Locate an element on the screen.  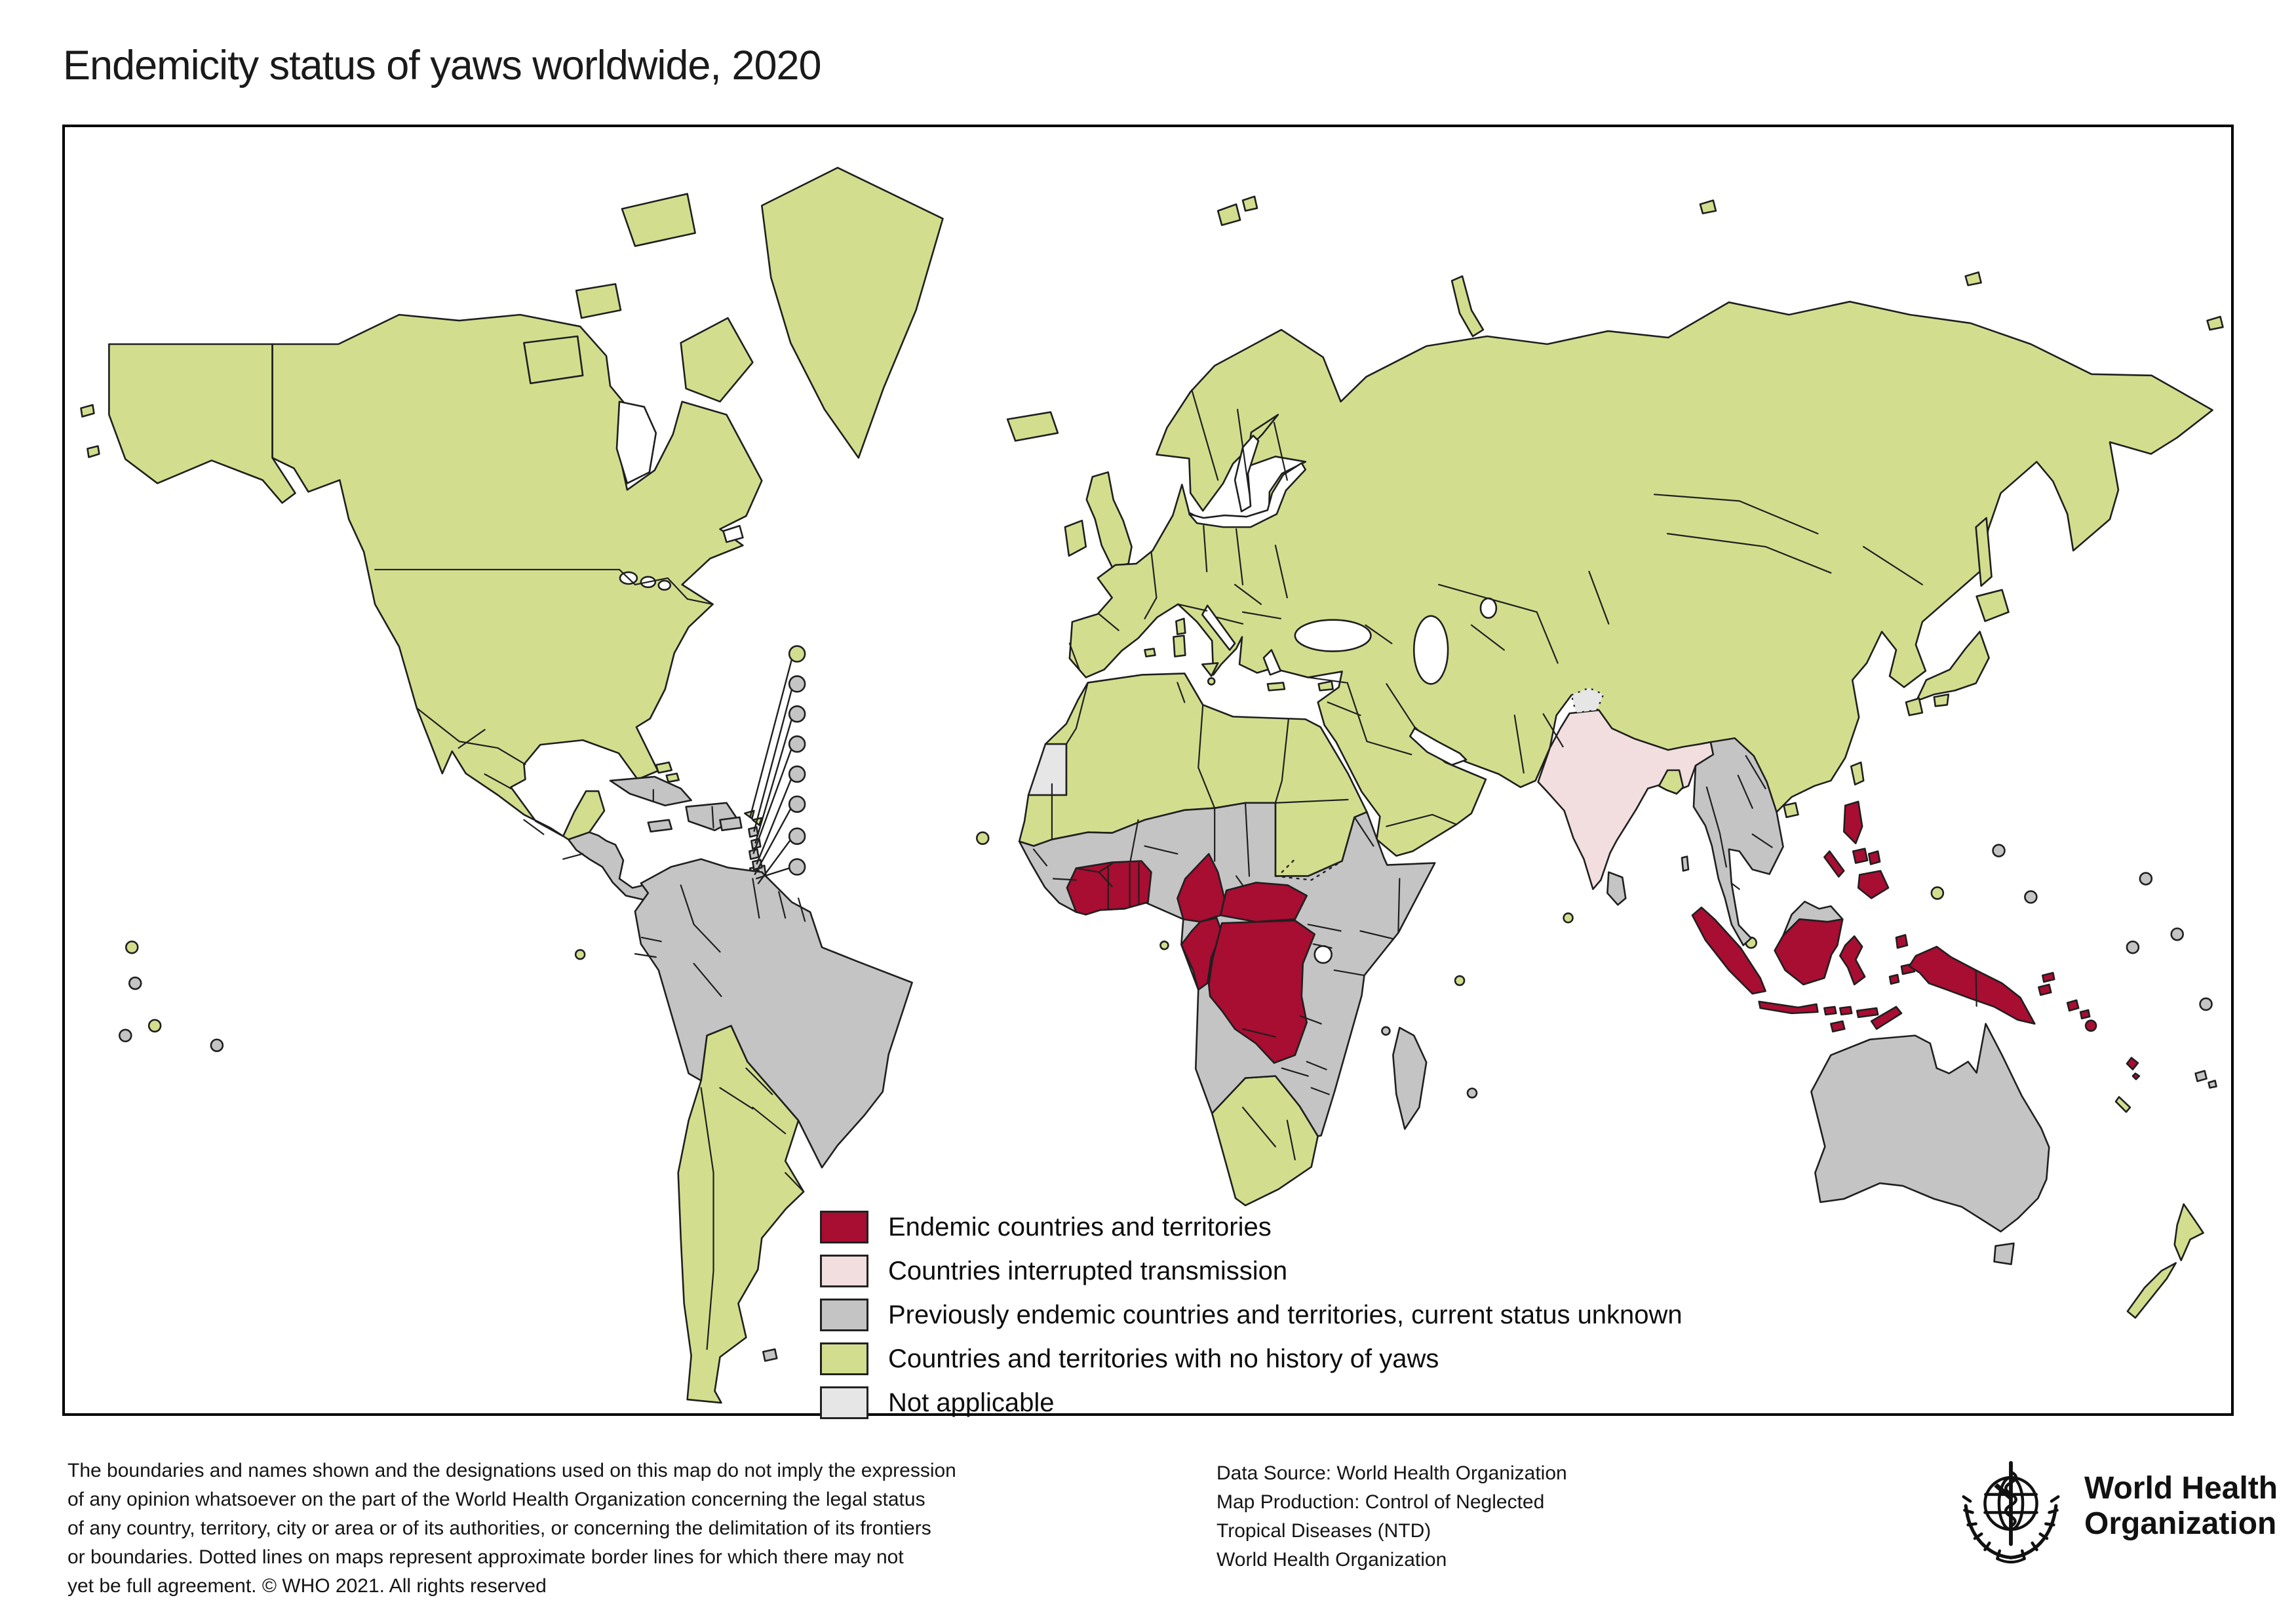
legend-item-endemic: Endemic countries and territories is located at coordinates (1252, 1227).